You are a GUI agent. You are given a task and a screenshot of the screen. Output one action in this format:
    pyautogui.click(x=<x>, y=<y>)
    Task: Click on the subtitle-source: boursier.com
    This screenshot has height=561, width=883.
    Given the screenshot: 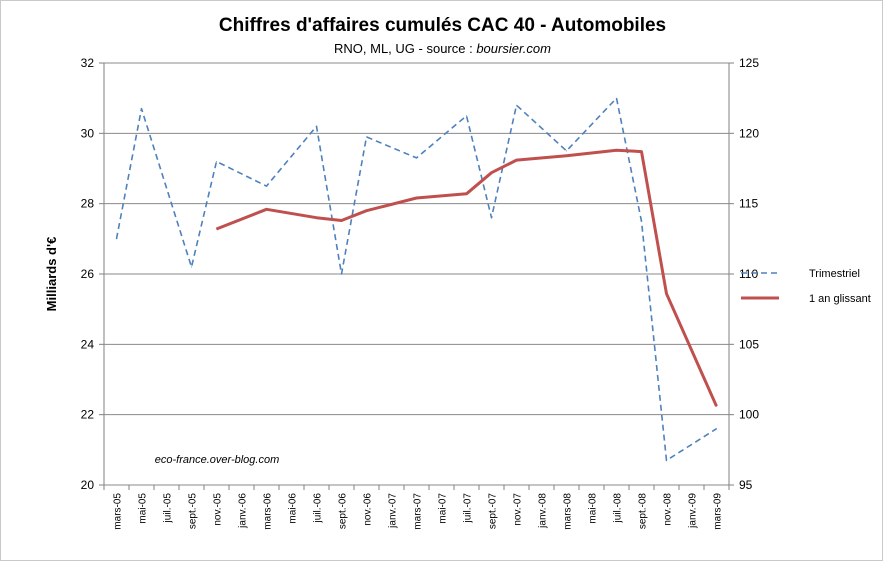 What is the action you would take?
    pyautogui.click(x=513, y=48)
    